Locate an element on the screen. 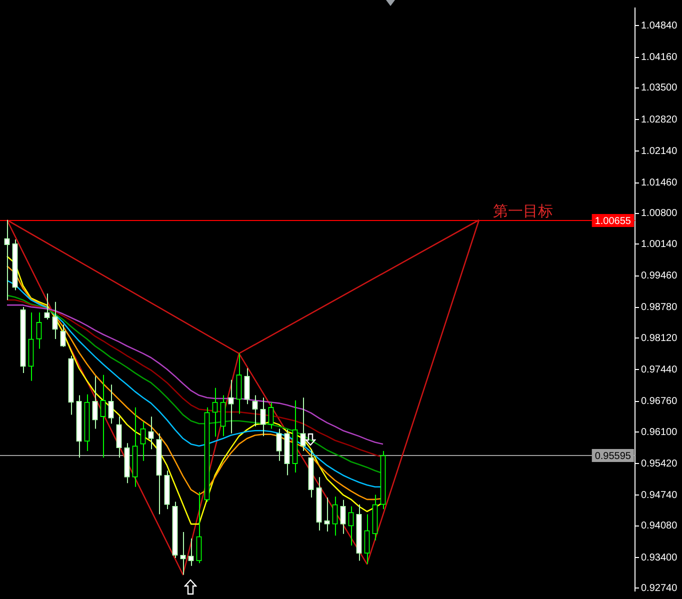  y-tick-label: 1.00140 is located at coordinates (659, 244).